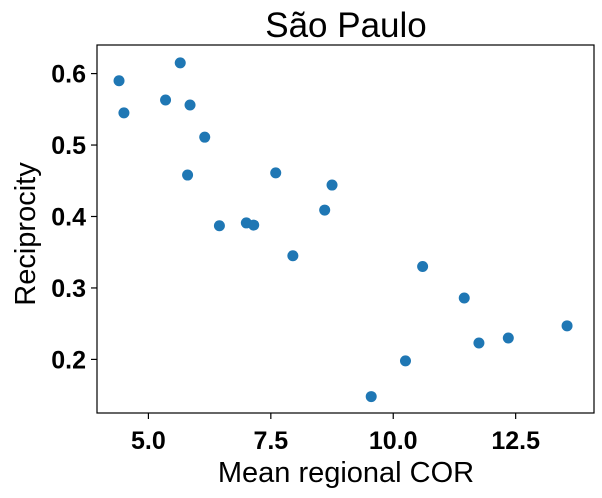  Describe the element at coordinates (148, 441) in the screenshot. I see `x-tick-label: 5.0` at that location.